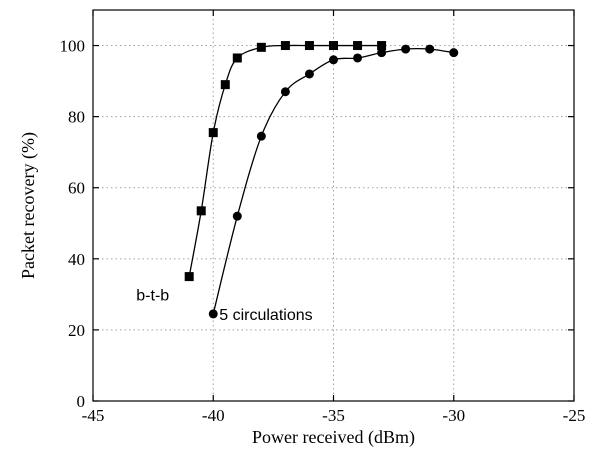  Describe the element at coordinates (93, 415) in the screenshot. I see `x-tick-label: -45` at that location.